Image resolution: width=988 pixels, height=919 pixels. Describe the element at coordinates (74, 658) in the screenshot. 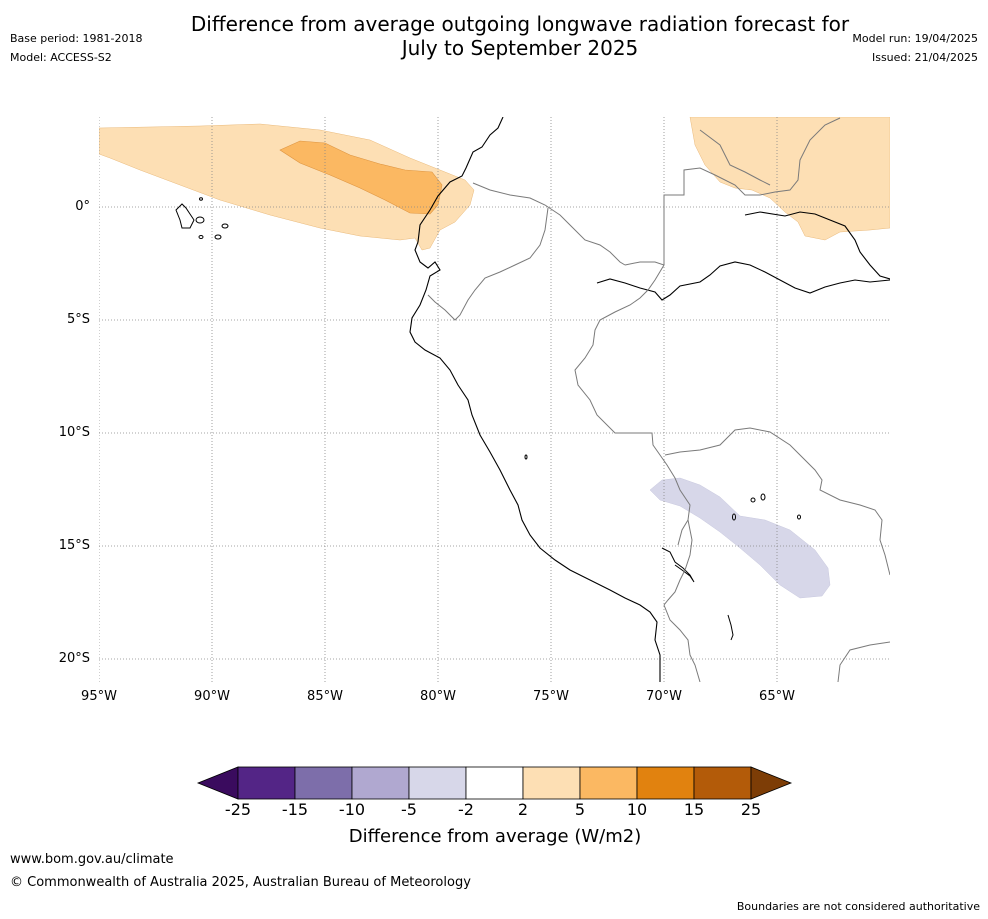

I see `lat-label-20s: 20°S` at that location.